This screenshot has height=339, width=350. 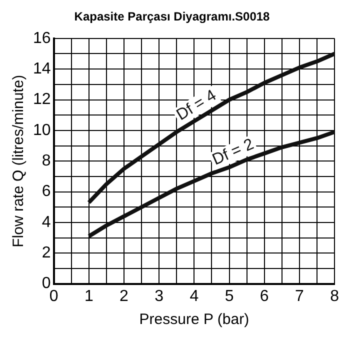 What do you see at coordinates (46, 191) in the screenshot?
I see `y-tick-label: 6` at bounding box center [46, 191].